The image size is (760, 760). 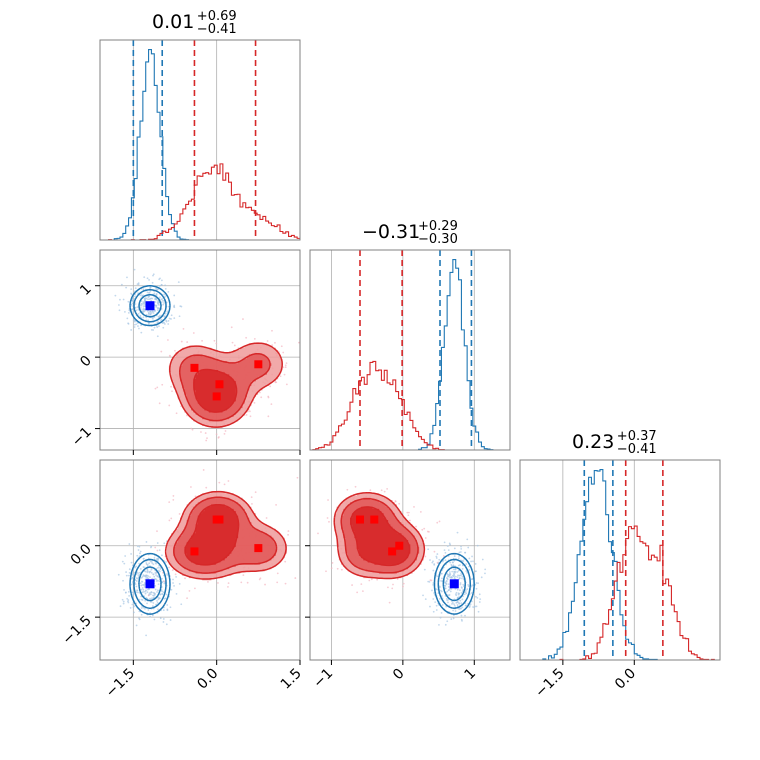 I want to click on panel-title-minus: −0.30, so click(x=438, y=239).